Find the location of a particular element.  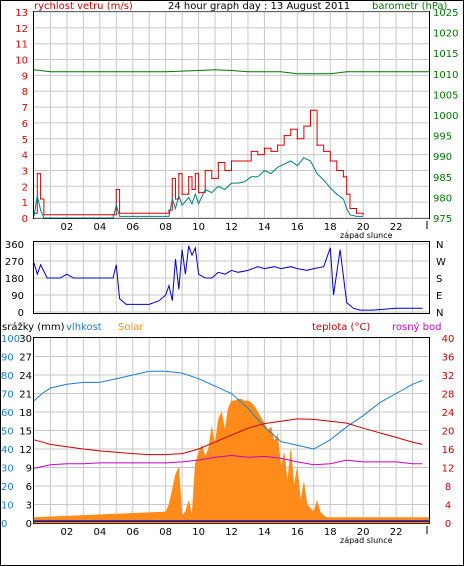

pressure-series is located at coordinates (231, 72).